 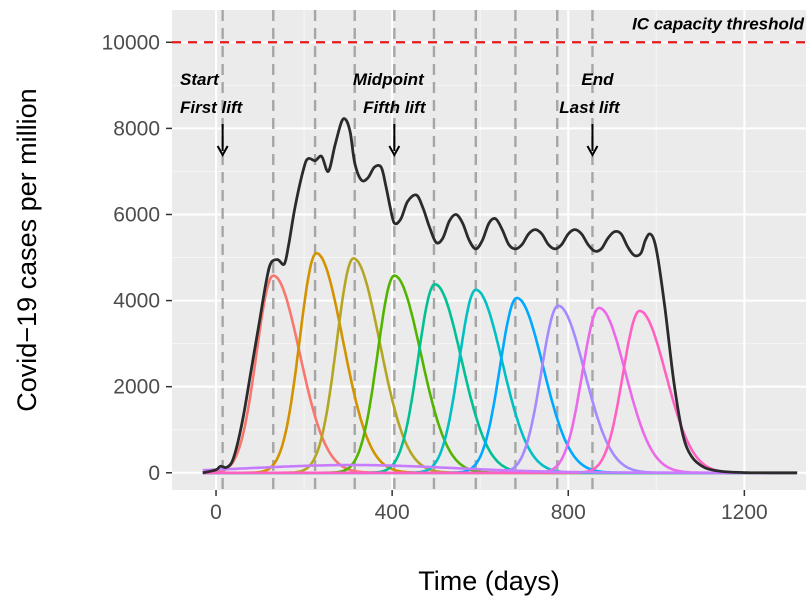 What do you see at coordinates (568, 512) in the screenshot?
I see `x-tick-label: 800` at bounding box center [568, 512].